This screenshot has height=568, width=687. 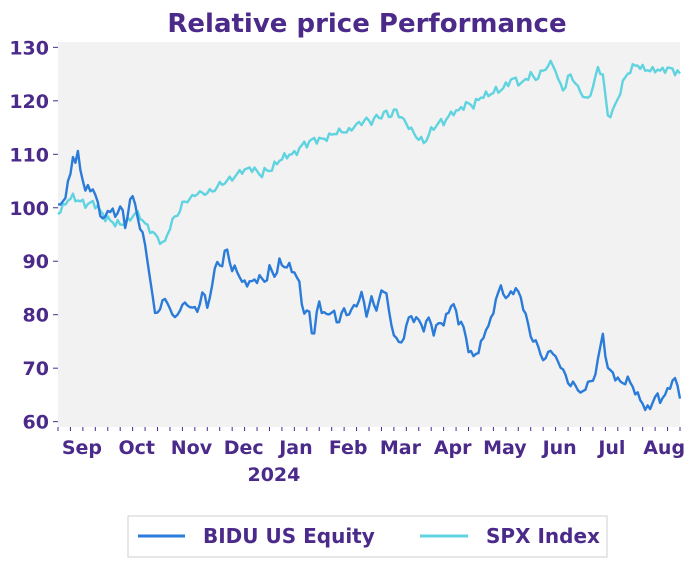 I want to click on x-tick-label: Jun, so click(x=559, y=448).